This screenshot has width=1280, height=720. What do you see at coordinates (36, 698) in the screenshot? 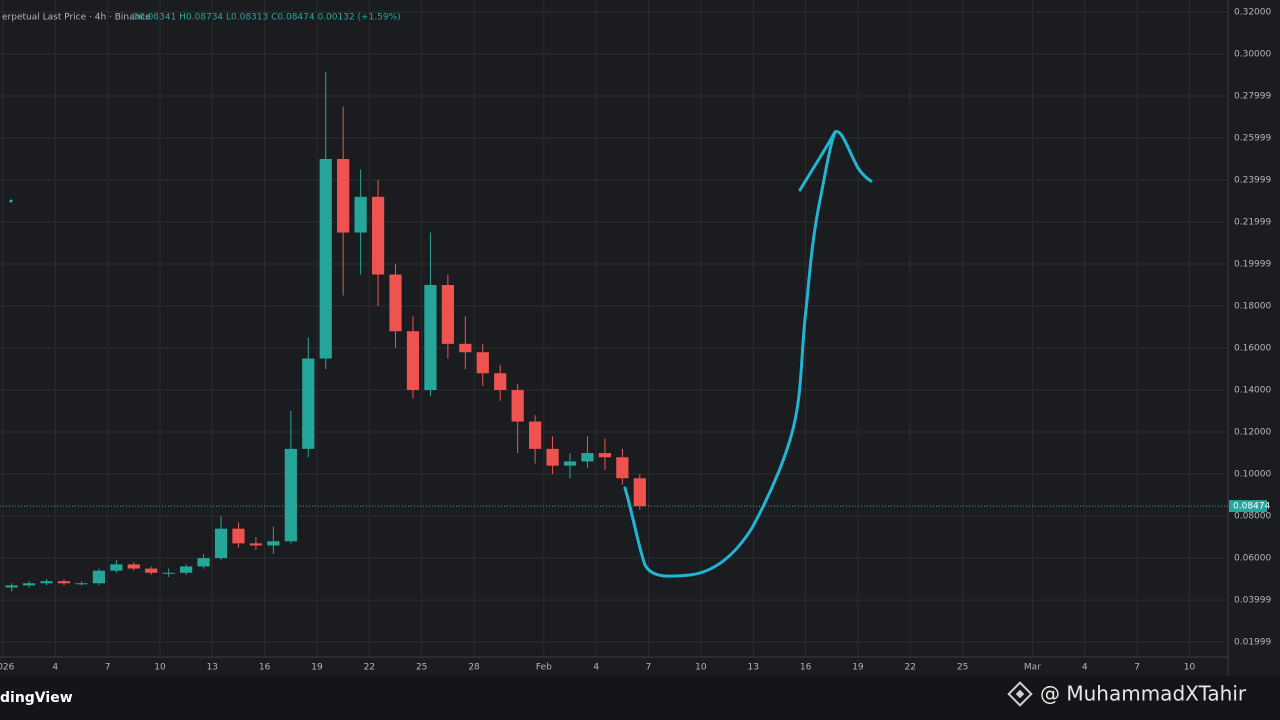
I see `logo: dingView` at bounding box center [36, 698].